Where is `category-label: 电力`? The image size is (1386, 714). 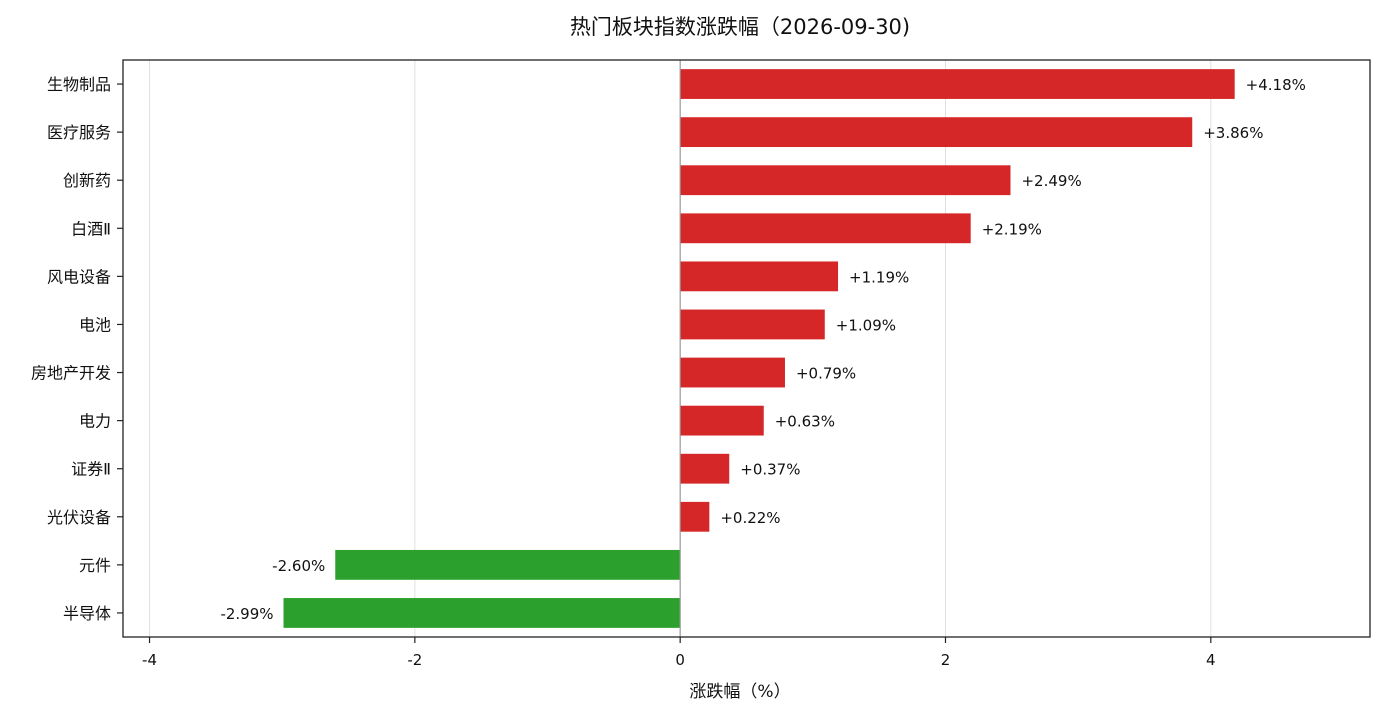
category-label: 电力 is located at coordinates (95, 421).